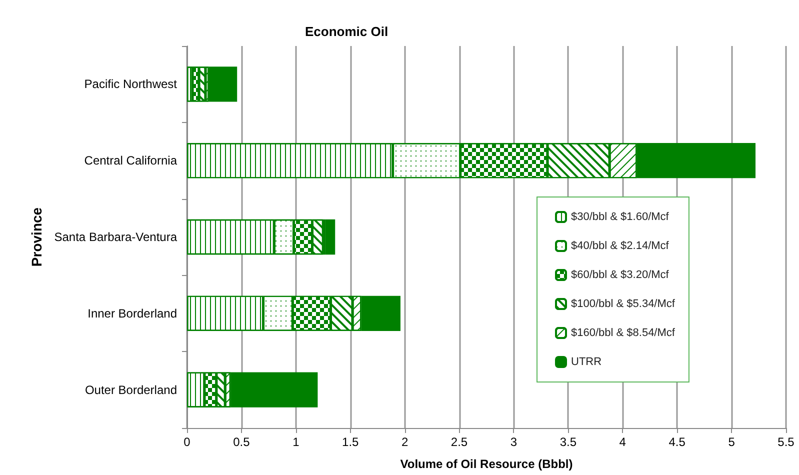 The height and width of the screenshot is (475, 799). Describe the element at coordinates (404, 442) in the screenshot. I see `x-tick-label: 2` at that location.